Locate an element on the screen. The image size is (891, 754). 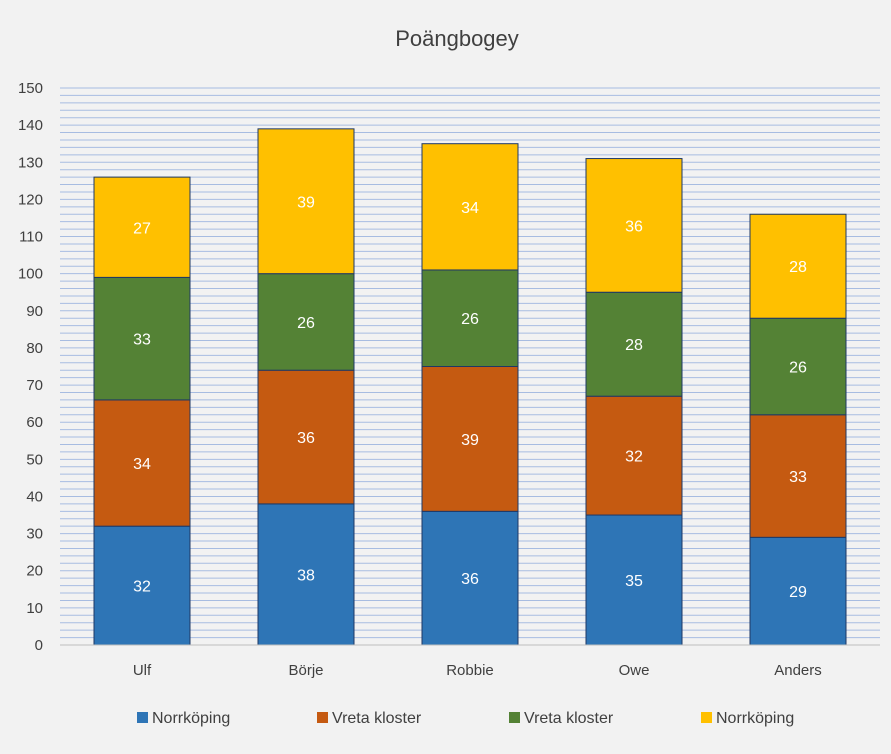
y-tick-label: 20 is located at coordinates (34, 571).